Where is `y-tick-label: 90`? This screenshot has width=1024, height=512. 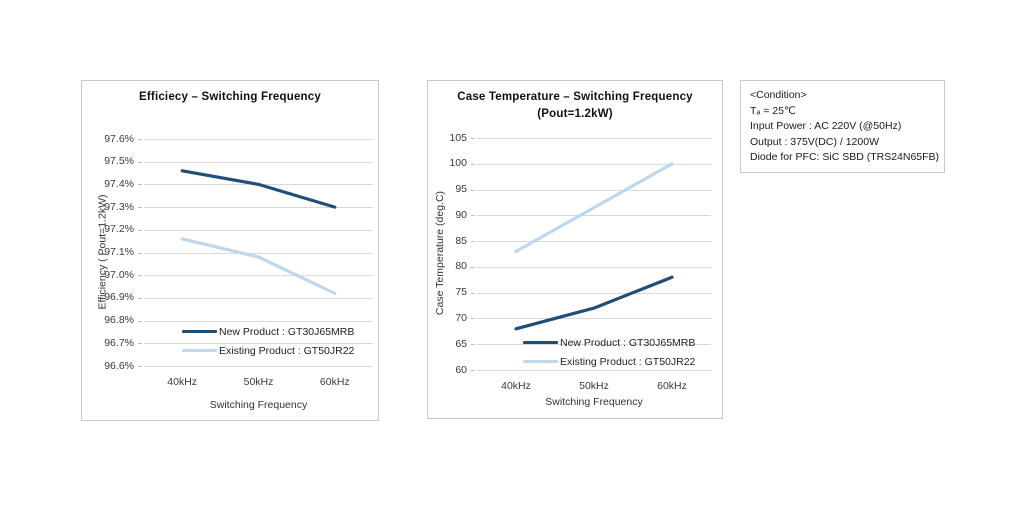 y-tick-label: 90 is located at coordinates (461, 214).